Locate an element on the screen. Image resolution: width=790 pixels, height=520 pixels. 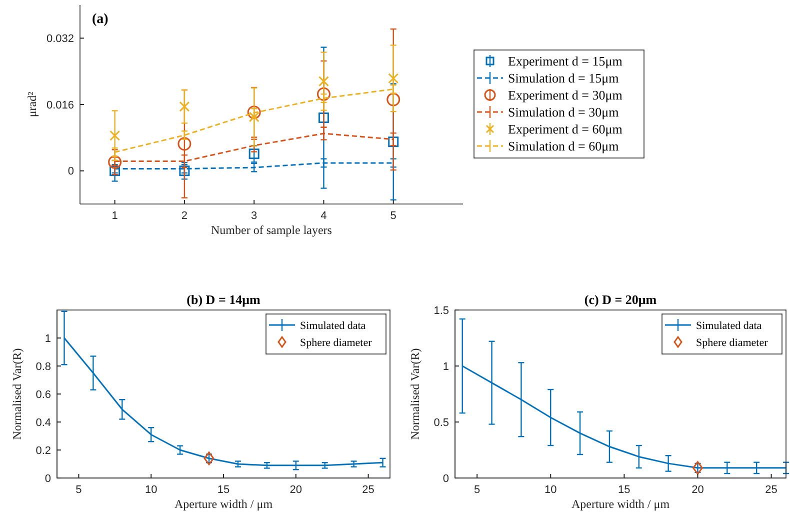
x-tick-label: 2 is located at coordinates (184, 216).